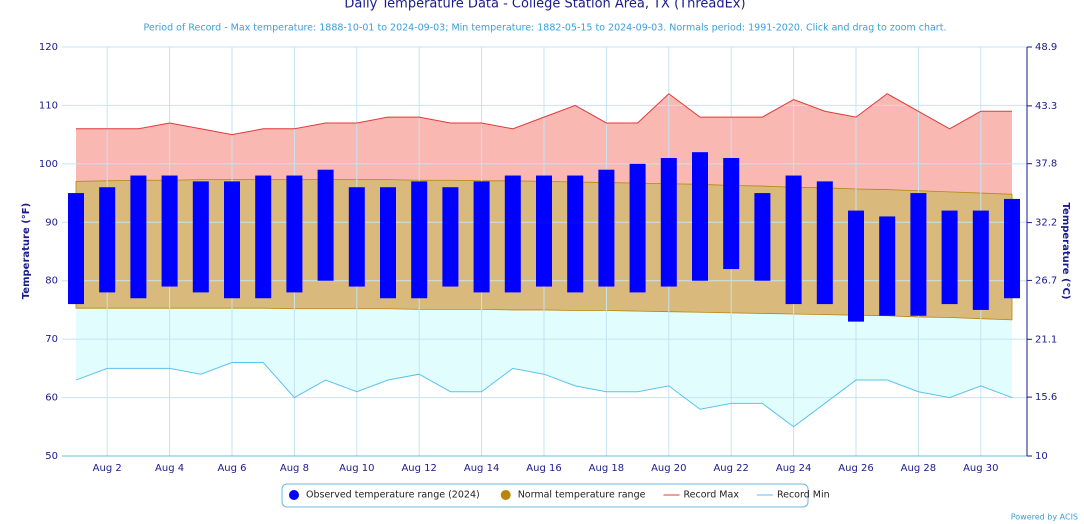  What do you see at coordinates (606, 468) in the screenshot?
I see `x-tick-label: Aug 18` at bounding box center [606, 468].